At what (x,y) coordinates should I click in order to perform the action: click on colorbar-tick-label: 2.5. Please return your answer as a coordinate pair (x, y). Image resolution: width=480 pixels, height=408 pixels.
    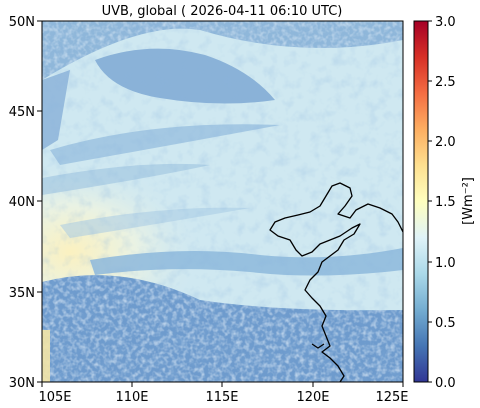
    Looking at the image, I should click on (445, 82).